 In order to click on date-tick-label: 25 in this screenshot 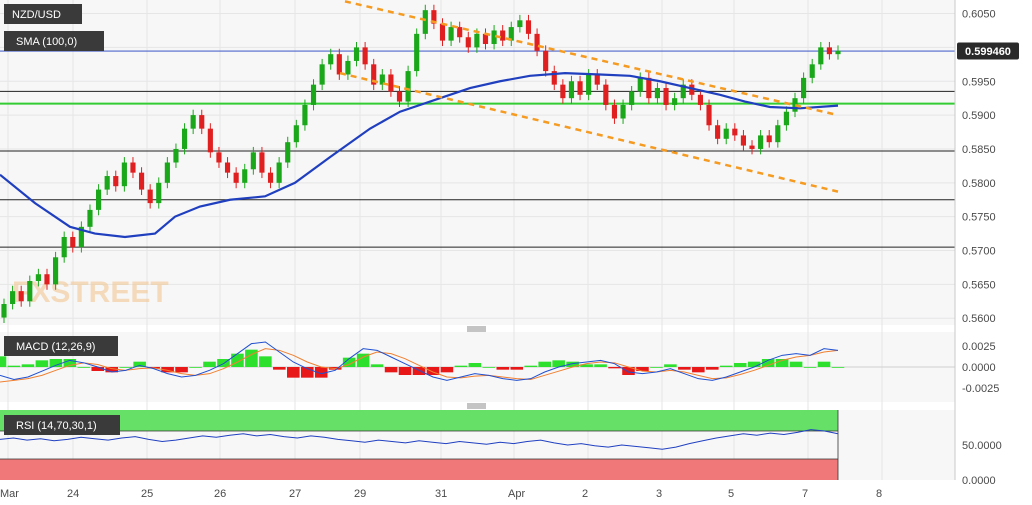, I will do `click(147, 494)`.